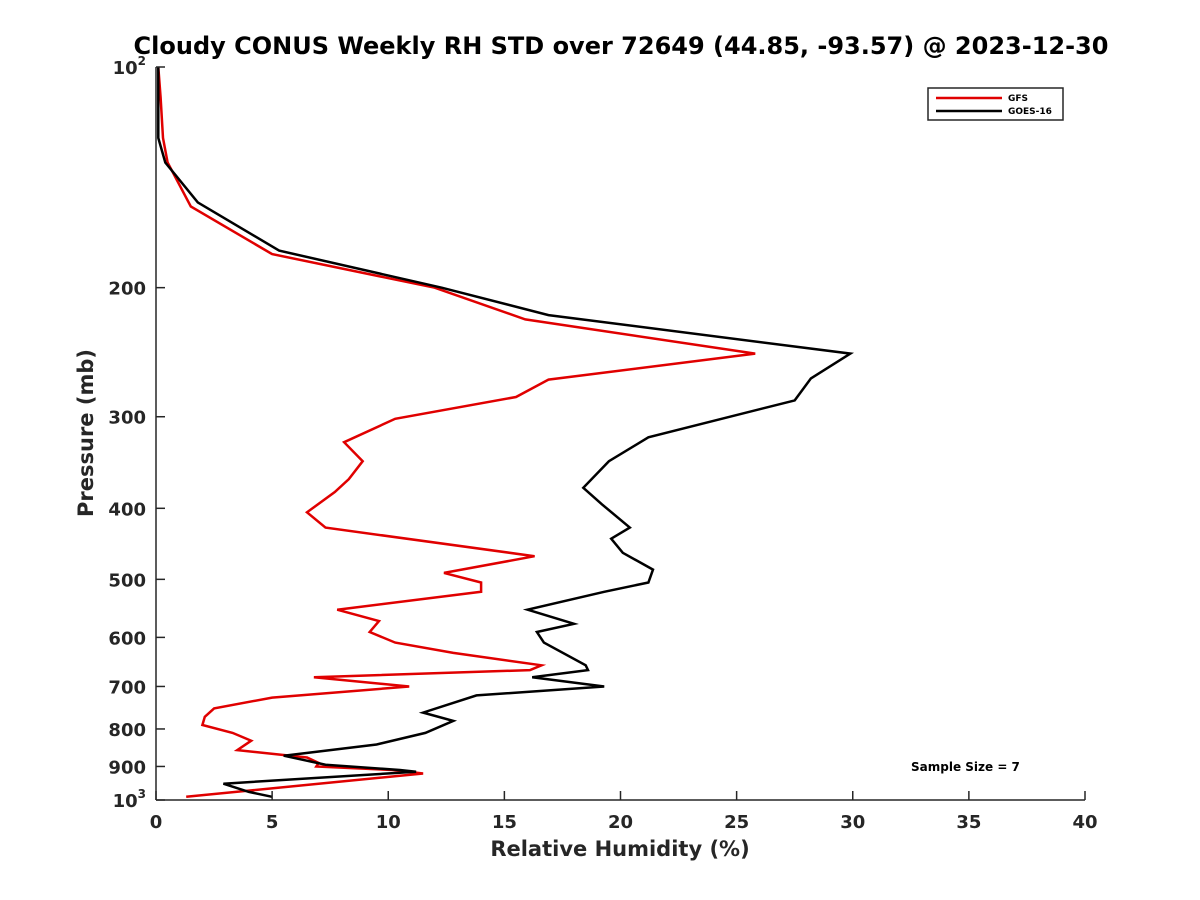  I want to click on x-tick-label: 15, so click(504, 822).